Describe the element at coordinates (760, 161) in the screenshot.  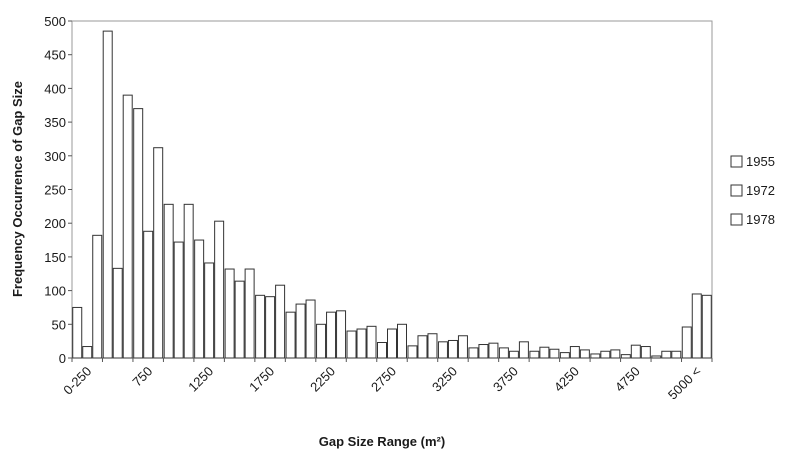
I see `legend-label-1955: 1955` at that location.